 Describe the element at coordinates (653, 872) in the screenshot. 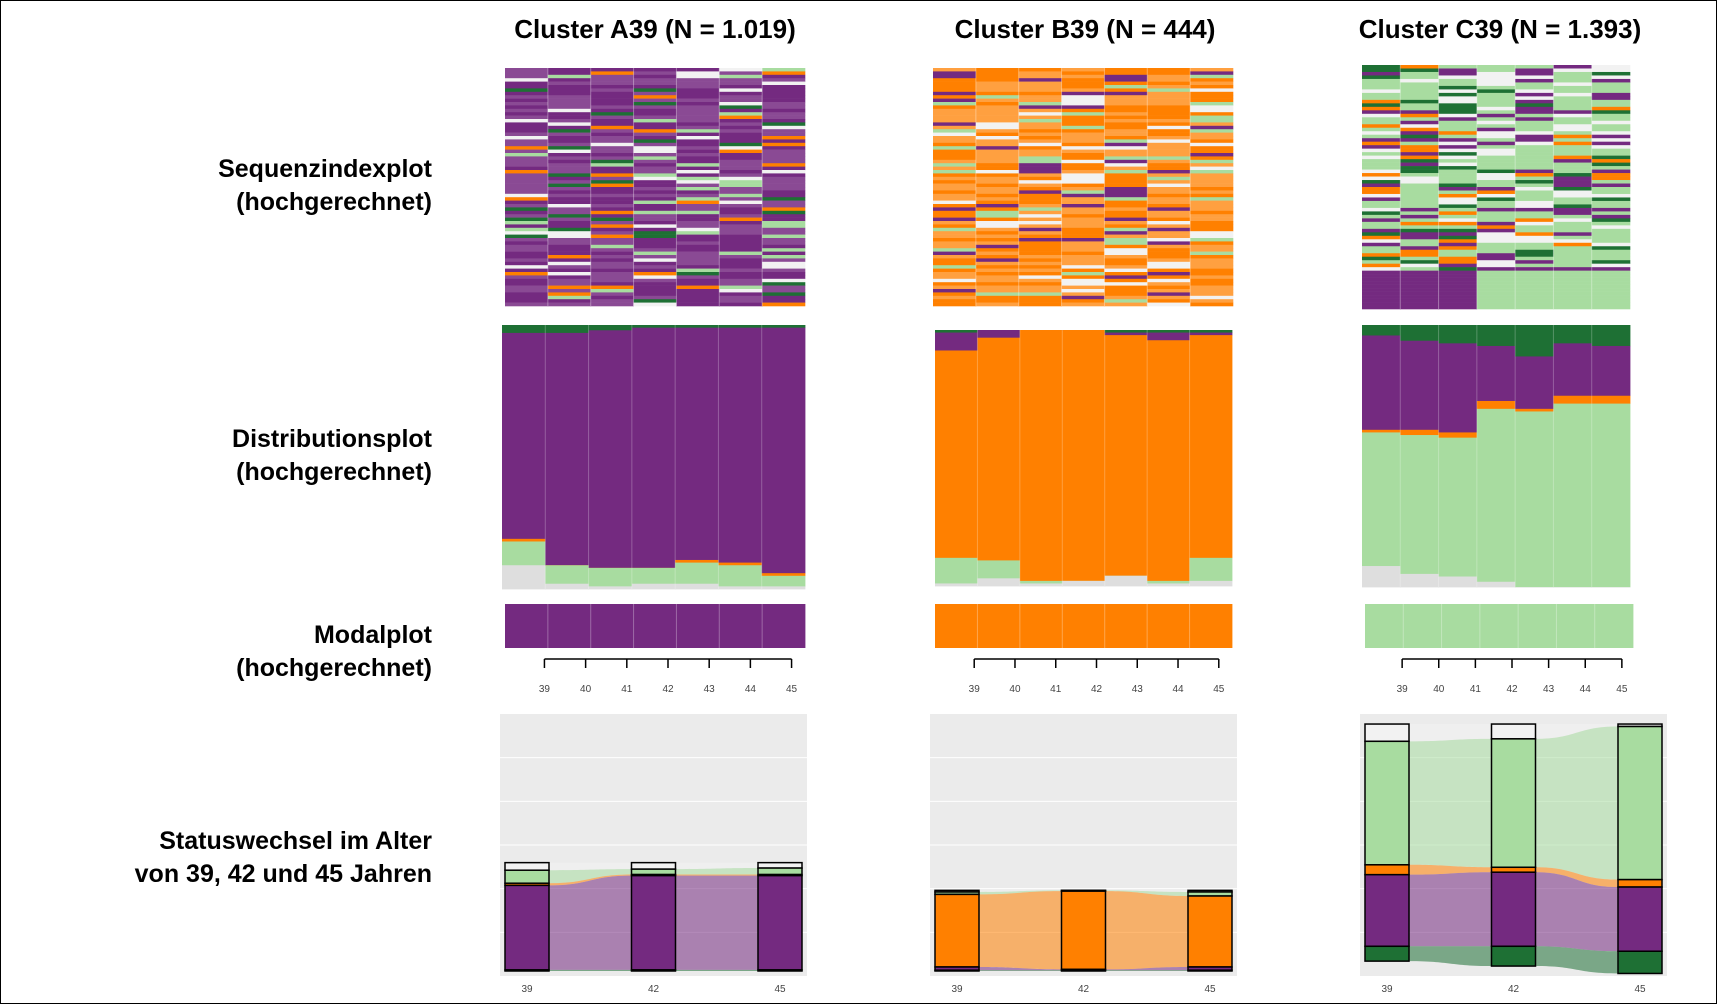

I see `alluvial-bar-light_green` at that location.